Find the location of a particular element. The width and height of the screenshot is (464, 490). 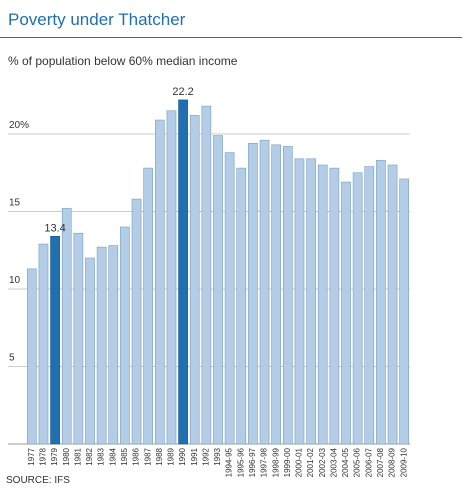

bar-1979 is located at coordinates (55, 340).